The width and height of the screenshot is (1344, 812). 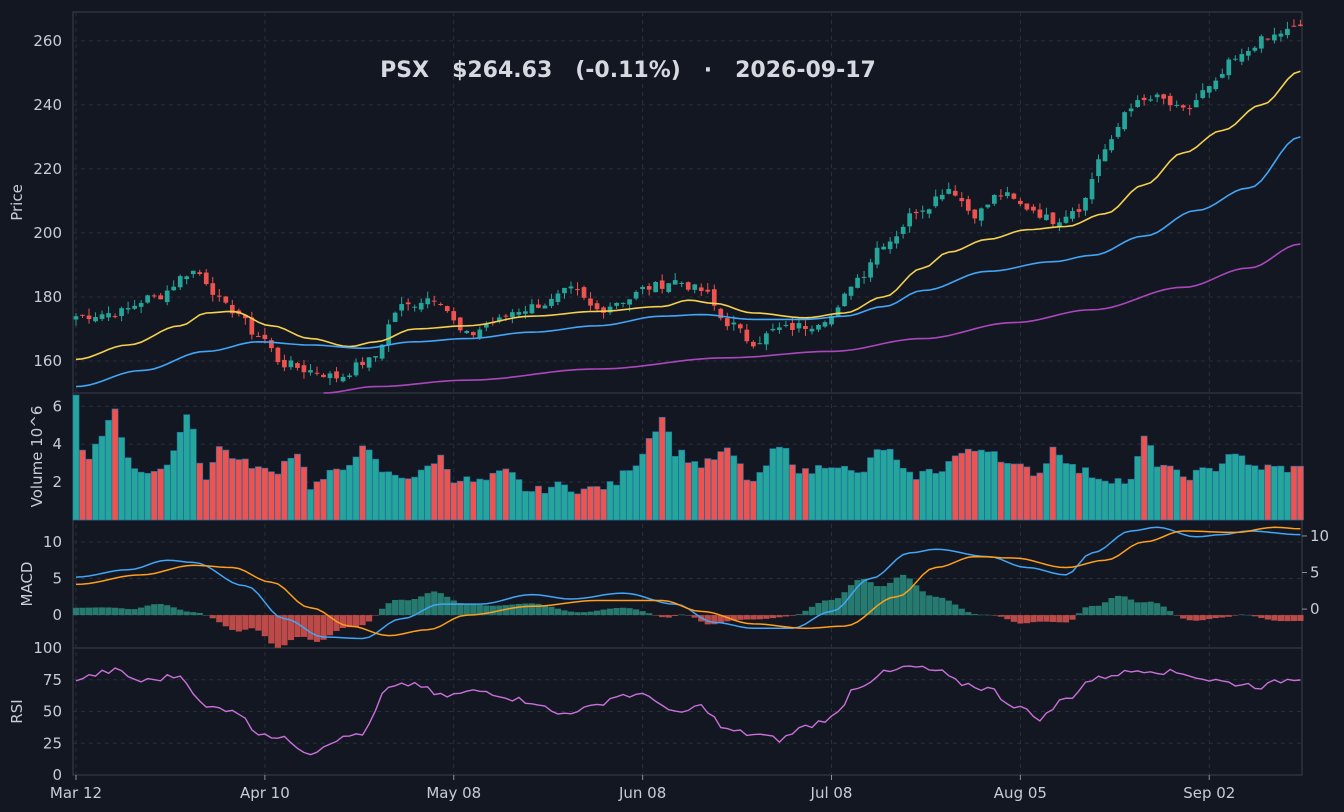 What do you see at coordinates (57, 579) in the screenshot?
I see `macd-tick-label: 5` at bounding box center [57, 579].